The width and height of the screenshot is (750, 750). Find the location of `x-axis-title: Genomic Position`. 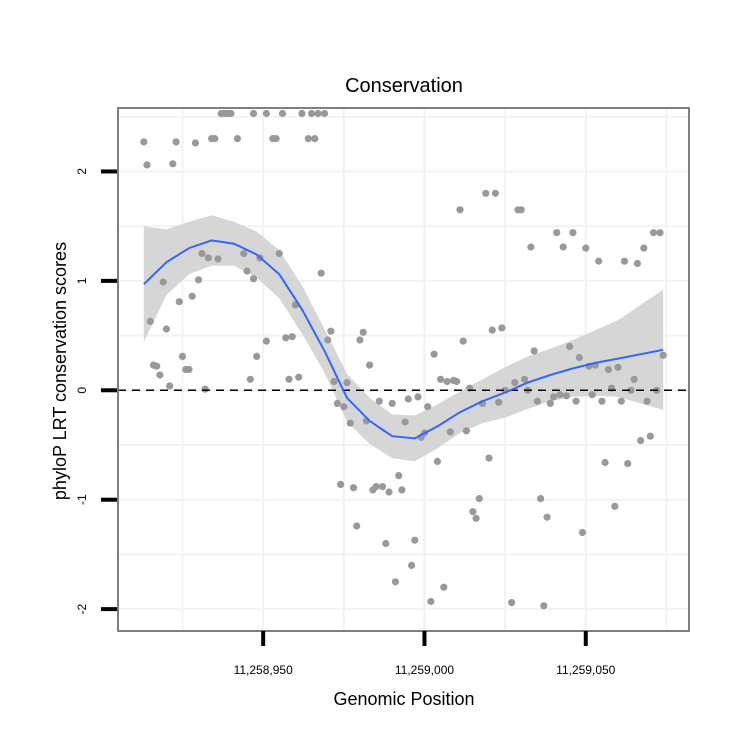

x-axis-title: Genomic Position is located at coordinates (403, 699).